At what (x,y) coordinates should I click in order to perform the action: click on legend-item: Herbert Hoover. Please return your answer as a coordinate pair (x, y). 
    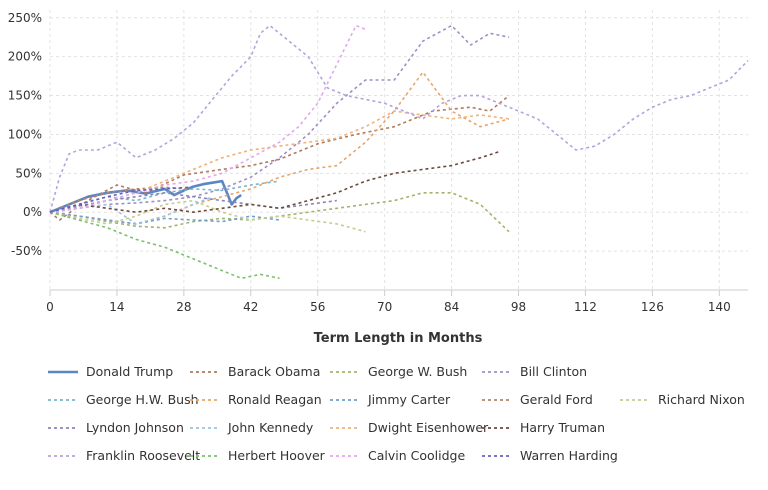
    Looking at the image, I should click on (258, 455).